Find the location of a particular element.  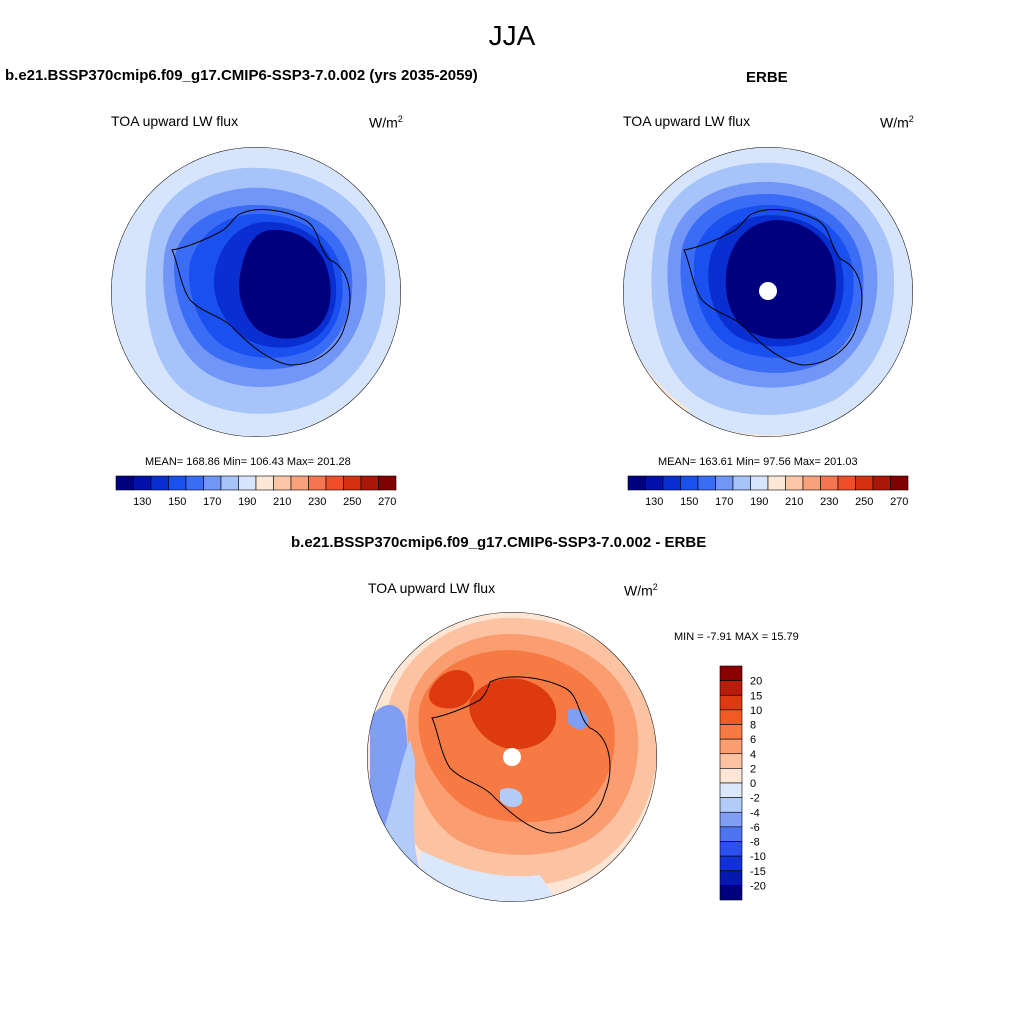

contour-core-model is located at coordinates (285, 284).